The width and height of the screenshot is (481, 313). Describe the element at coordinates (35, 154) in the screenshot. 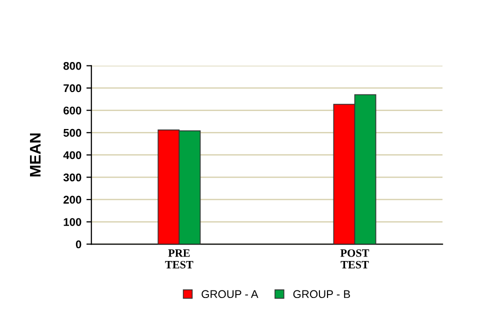

I see `y-axis-title: MEAN` at that location.